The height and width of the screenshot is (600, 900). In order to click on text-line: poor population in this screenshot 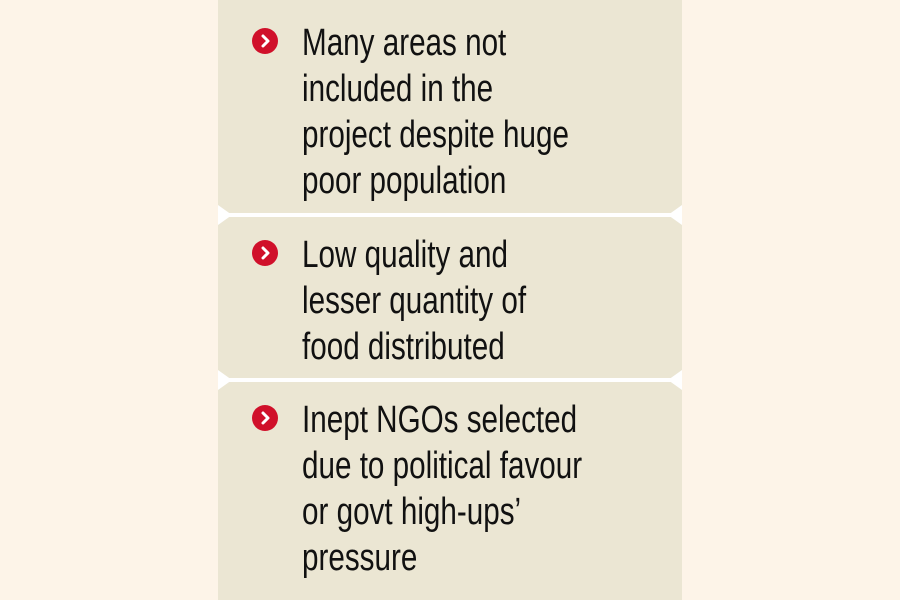, I will do `click(404, 181)`.